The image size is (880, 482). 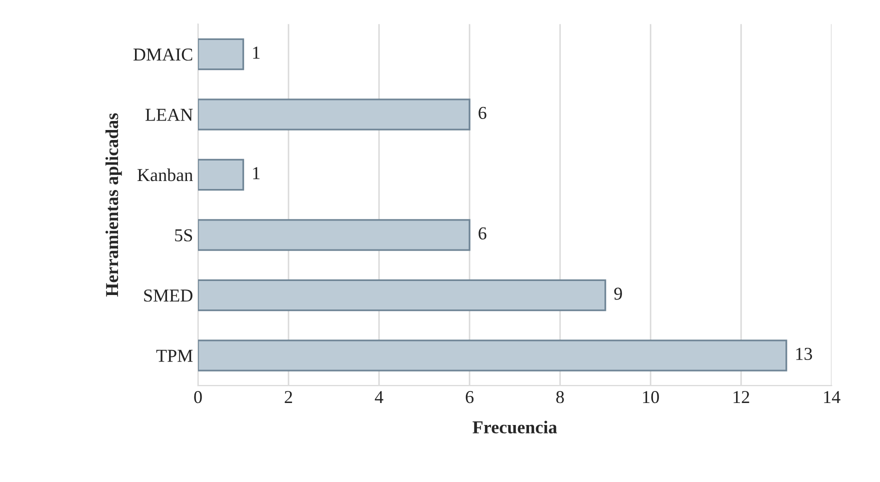 What do you see at coordinates (651, 397) in the screenshot?
I see `x-tick-label: 10` at bounding box center [651, 397].